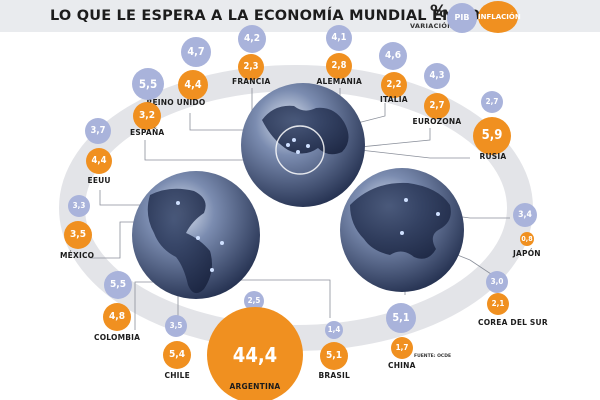 Image resolution: width=600 pixels, height=400 pixels. What do you see at coordinates (99, 161) in the screenshot?
I see `inflation-bubble-eeuu: 4,4` at bounding box center [99, 161].